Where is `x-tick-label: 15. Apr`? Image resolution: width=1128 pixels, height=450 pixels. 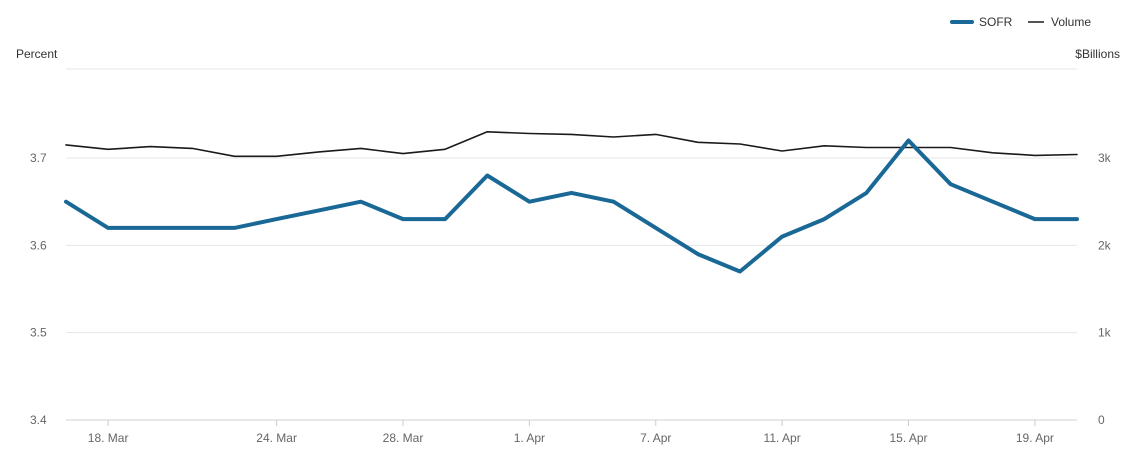
x-tick-label: 15. Apr is located at coordinates (908, 438).